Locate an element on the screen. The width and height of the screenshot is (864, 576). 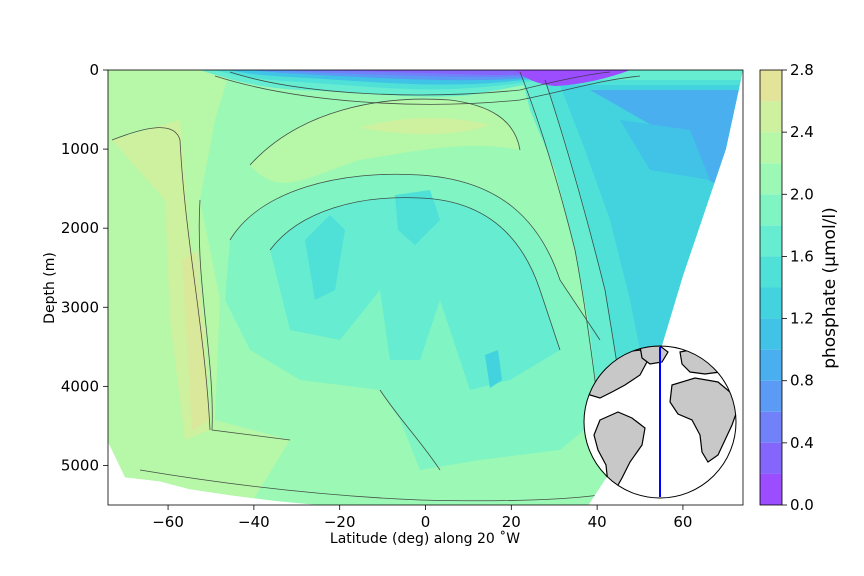
colorbar-tick-label: 2.8 is located at coordinates (802, 70).